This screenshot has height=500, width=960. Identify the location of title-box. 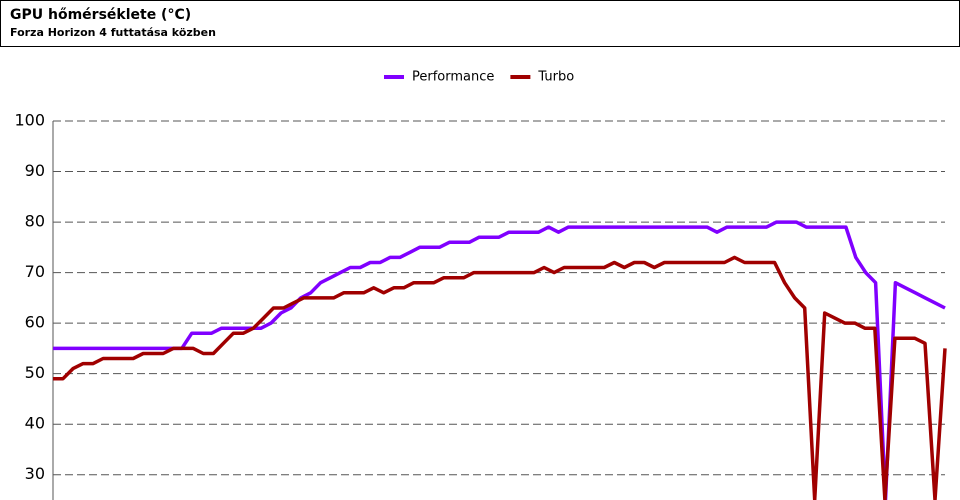
(480, 23).